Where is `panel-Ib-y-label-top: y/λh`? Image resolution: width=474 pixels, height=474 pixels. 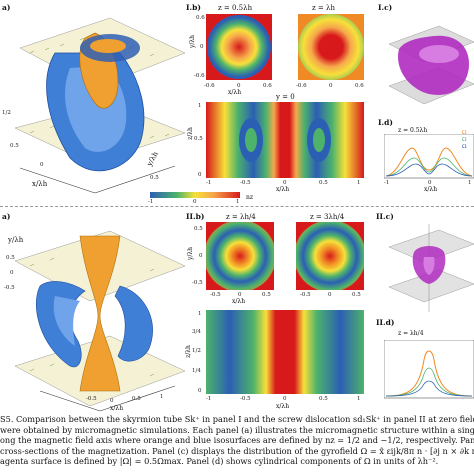
panel-Ib-y-label-top: y/λh is located at coordinates (193, 41).